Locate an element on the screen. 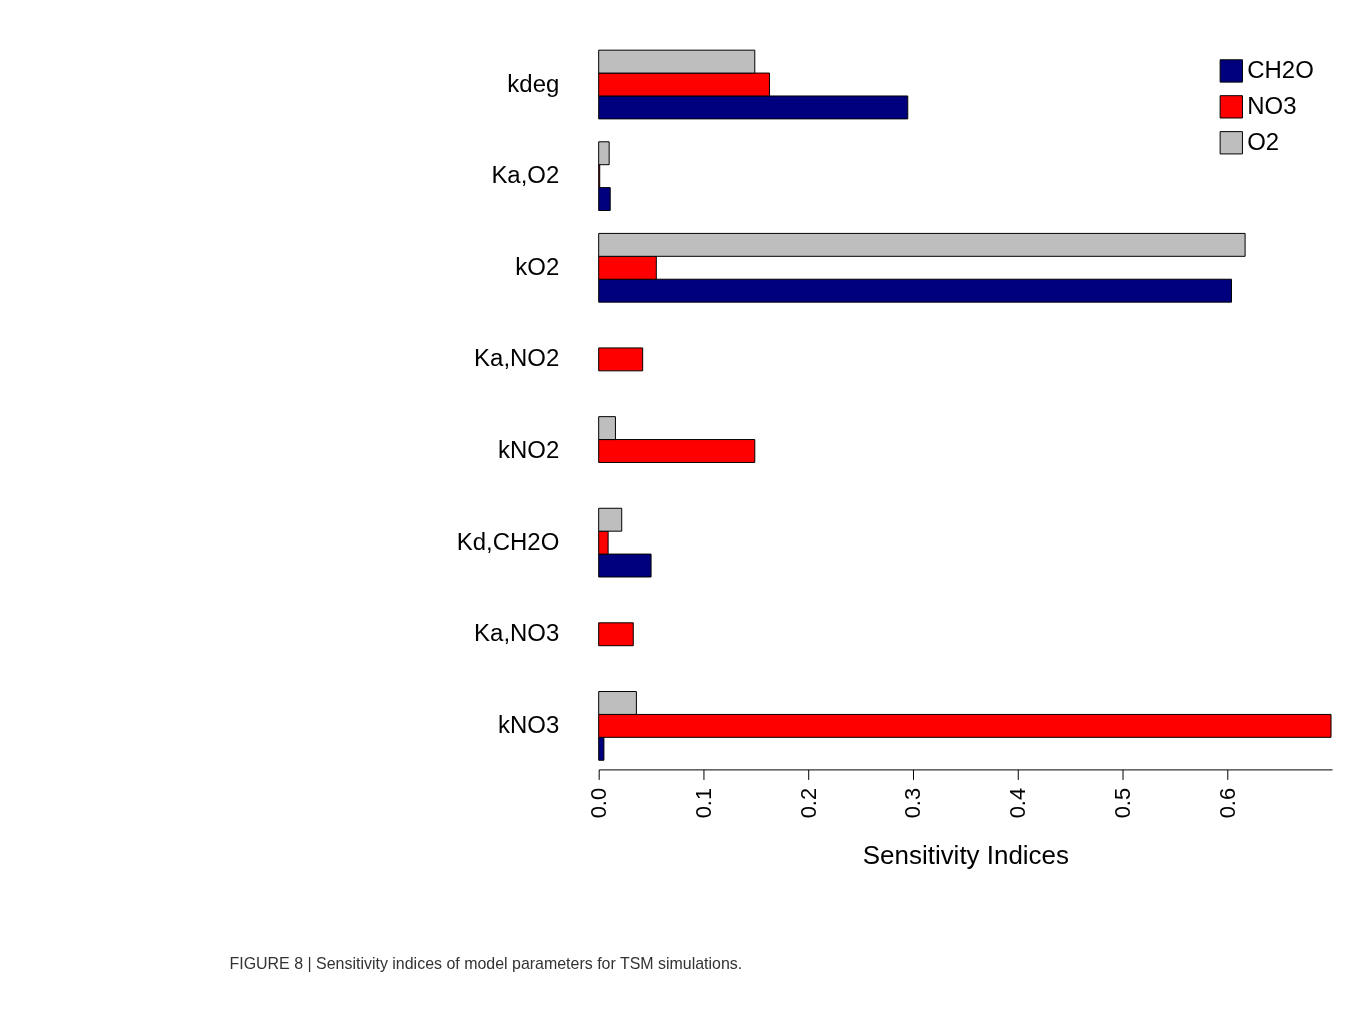  legend-label: O2 is located at coordinates (1263, 141).